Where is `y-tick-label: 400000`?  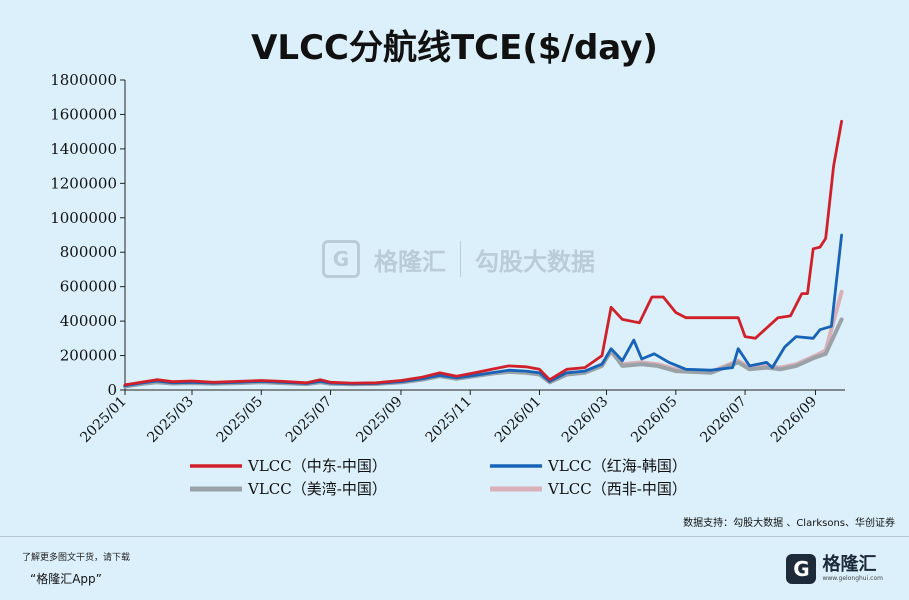
y-tick-label: 400000 is located at coordinates (88, 321).